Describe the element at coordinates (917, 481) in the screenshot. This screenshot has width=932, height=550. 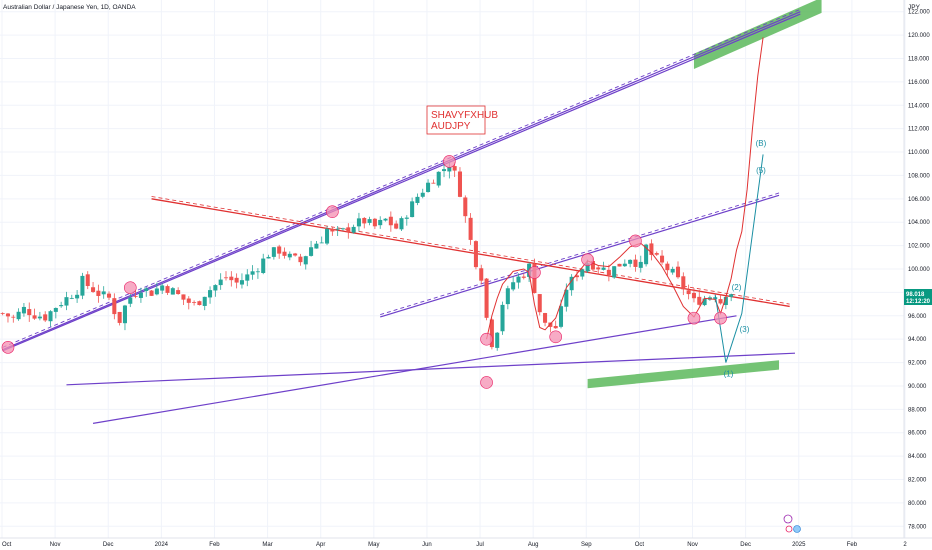
I see `y-tick-label: 82.000` at that location.